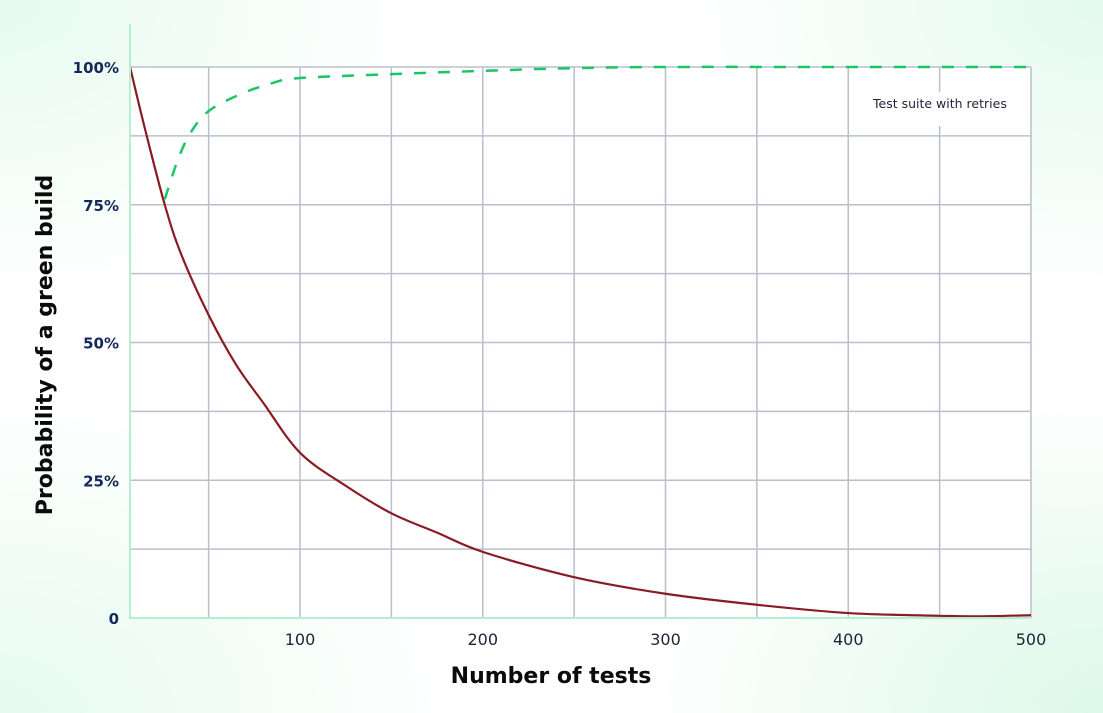 This screenshot has width=1103, height=713. I want to click on y-tick-labels: 0 25% 50% 75% 100%, so click(96, 343).